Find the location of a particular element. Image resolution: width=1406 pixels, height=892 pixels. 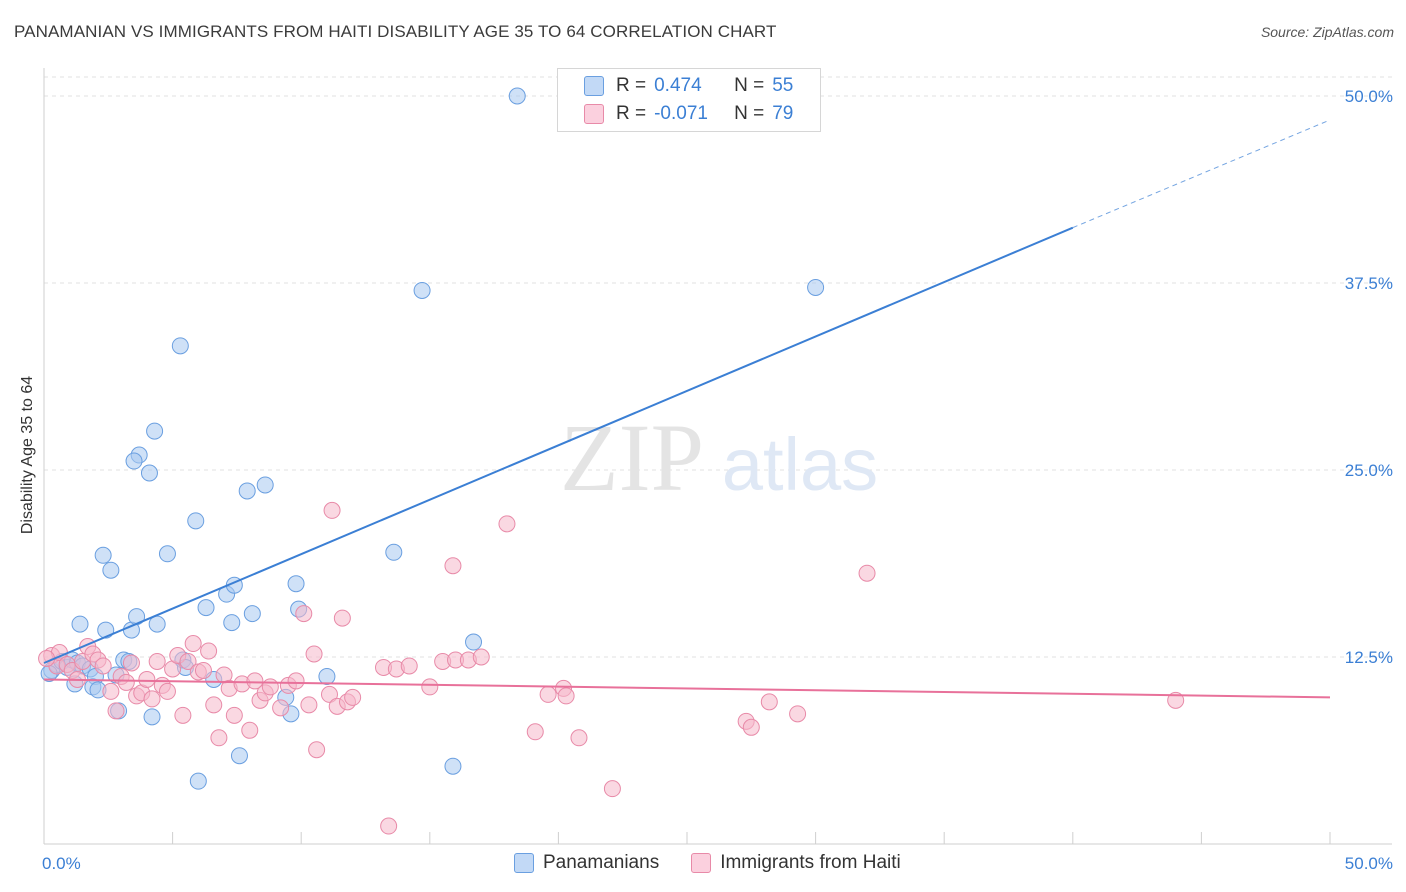

trend-line-haiti is located at coordinates (687, 688).